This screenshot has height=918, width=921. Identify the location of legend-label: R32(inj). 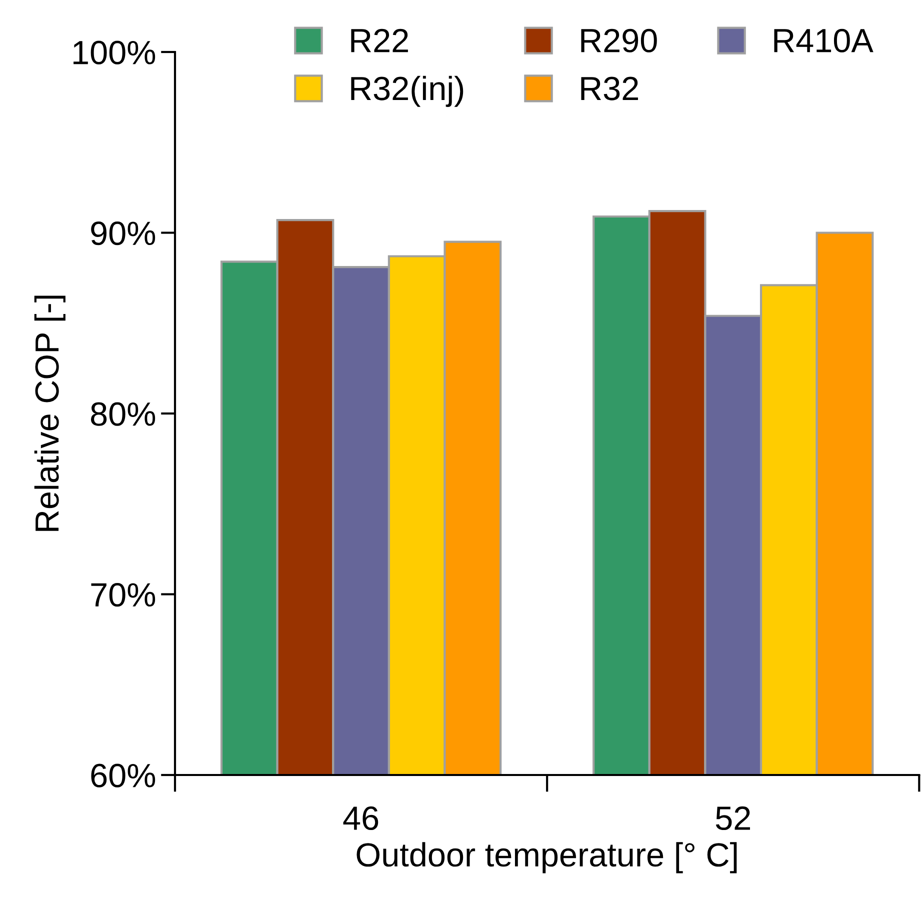
(407, 91).